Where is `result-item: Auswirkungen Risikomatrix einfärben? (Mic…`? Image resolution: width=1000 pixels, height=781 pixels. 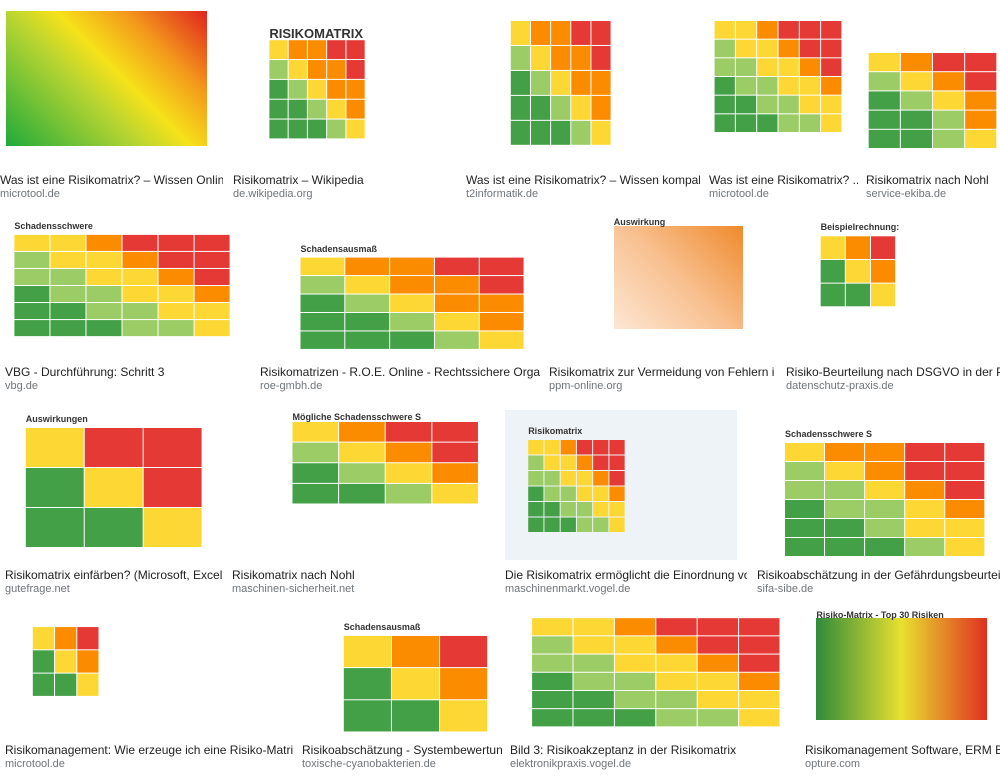 result-item: Auswirkungen Risikomatrix einfärben? (Mic… is located at coordinates (114, 505).